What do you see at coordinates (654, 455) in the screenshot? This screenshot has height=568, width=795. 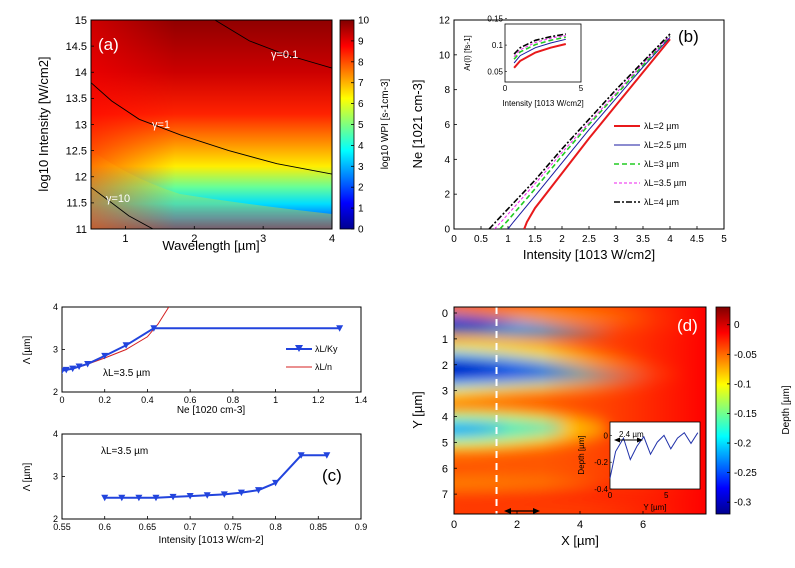 I see `inset-depth-line` at bounding box center [654, 455].